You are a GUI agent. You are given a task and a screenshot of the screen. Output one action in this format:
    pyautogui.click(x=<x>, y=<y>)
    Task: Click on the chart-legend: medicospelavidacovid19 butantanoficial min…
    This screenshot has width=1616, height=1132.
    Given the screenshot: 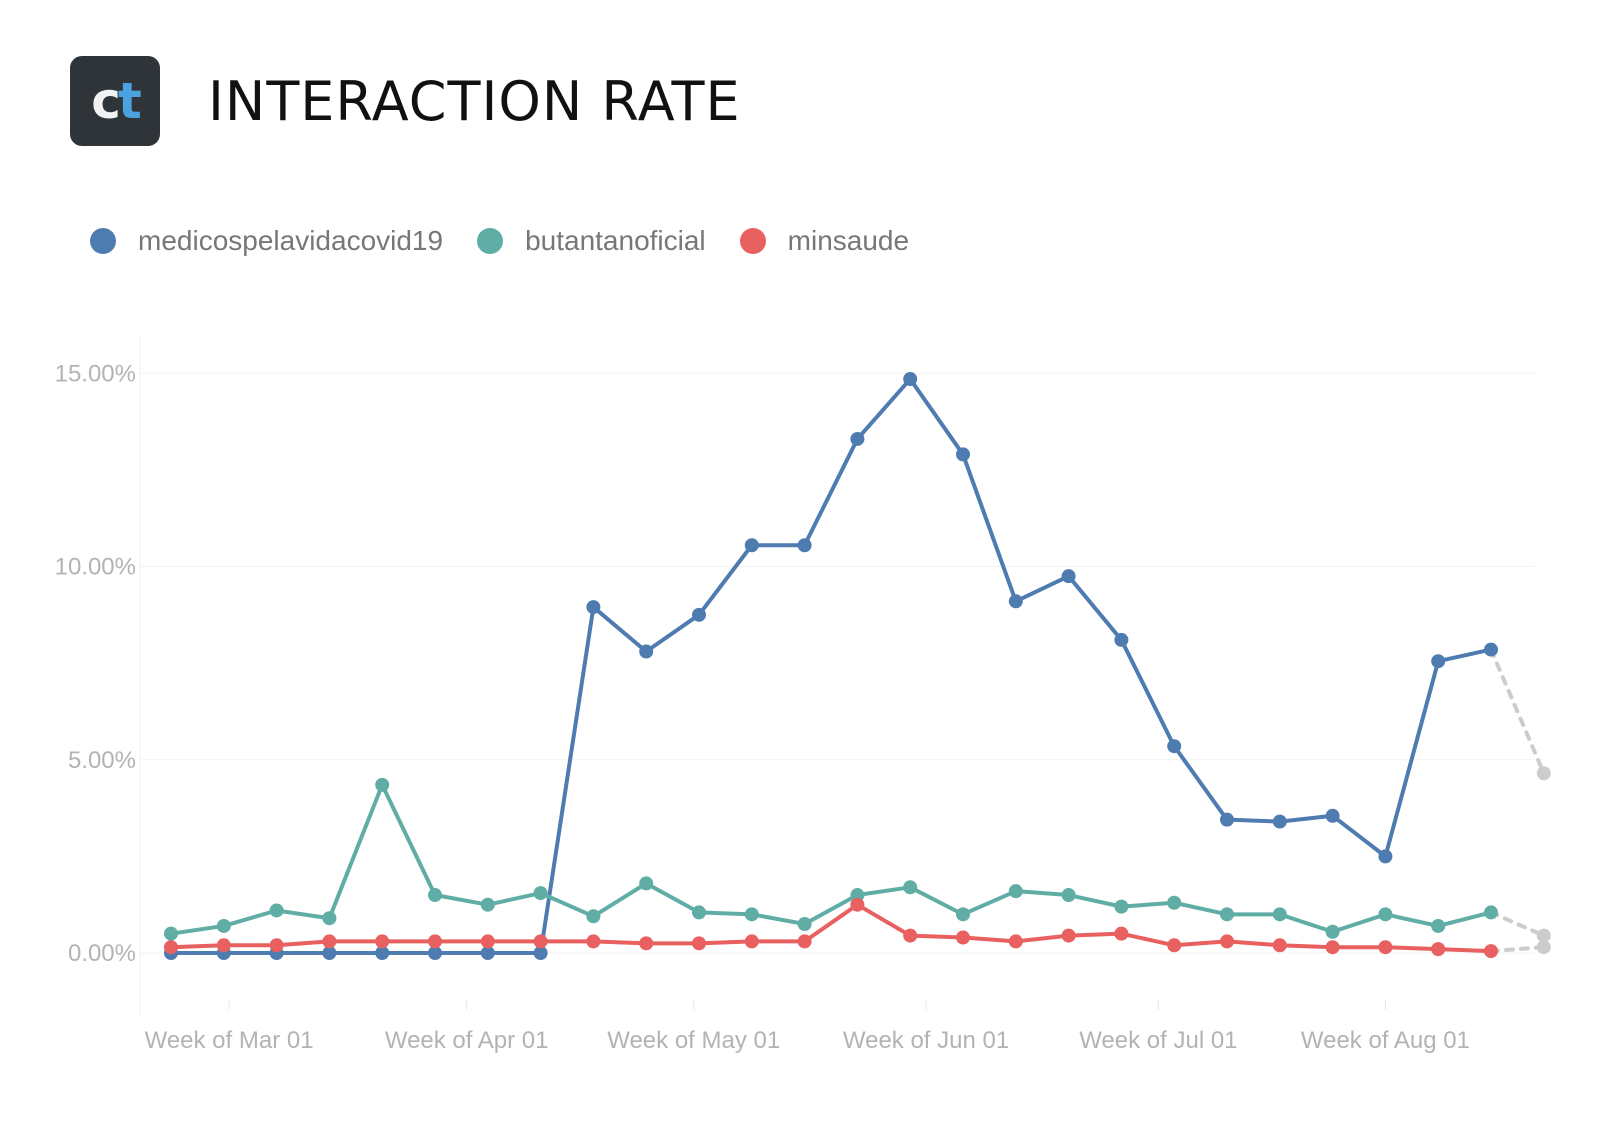 What is the action you would take?
    pyautogui.click(x=516, y=241)
    